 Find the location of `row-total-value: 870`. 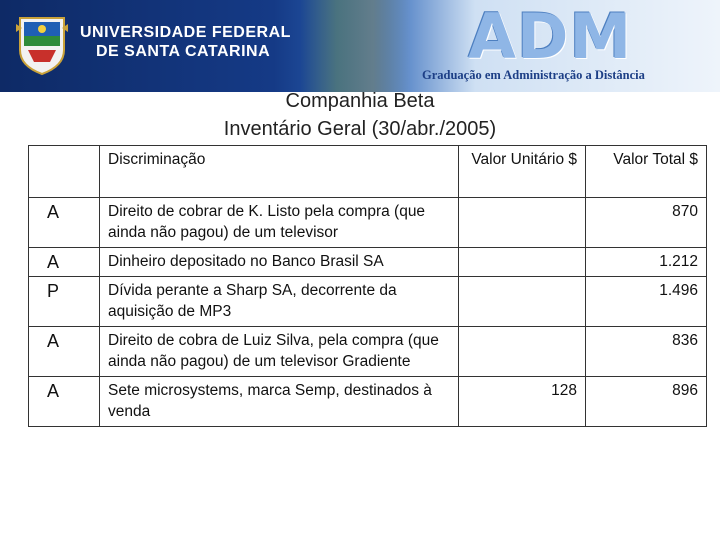

row-total-value: 870 is located at coordinates (646, 222).